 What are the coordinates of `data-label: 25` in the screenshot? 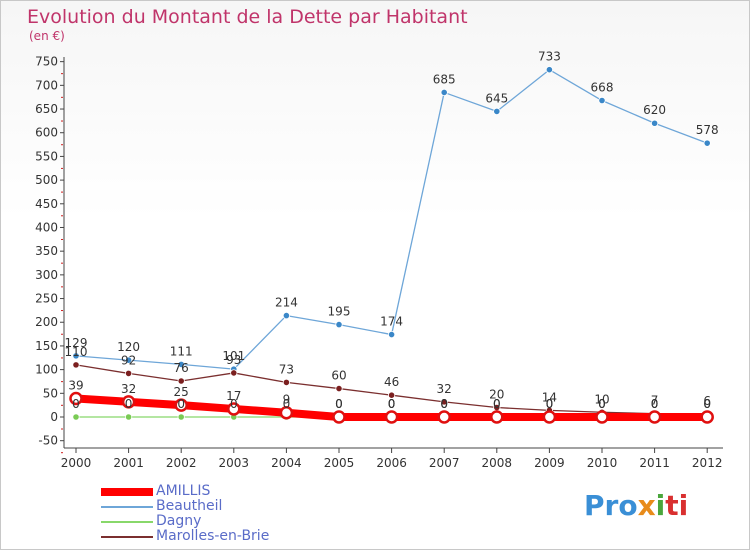 It's located at (181, 392).